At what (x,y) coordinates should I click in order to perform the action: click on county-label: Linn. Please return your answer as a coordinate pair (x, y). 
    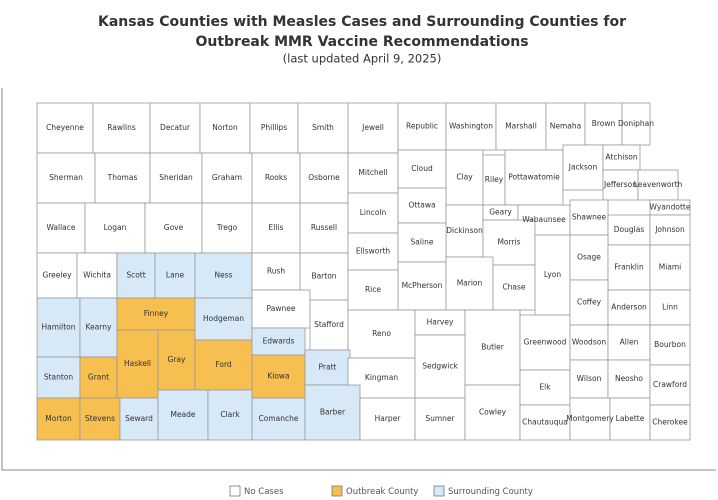
    Looking at the image, I should click on (670, 307).